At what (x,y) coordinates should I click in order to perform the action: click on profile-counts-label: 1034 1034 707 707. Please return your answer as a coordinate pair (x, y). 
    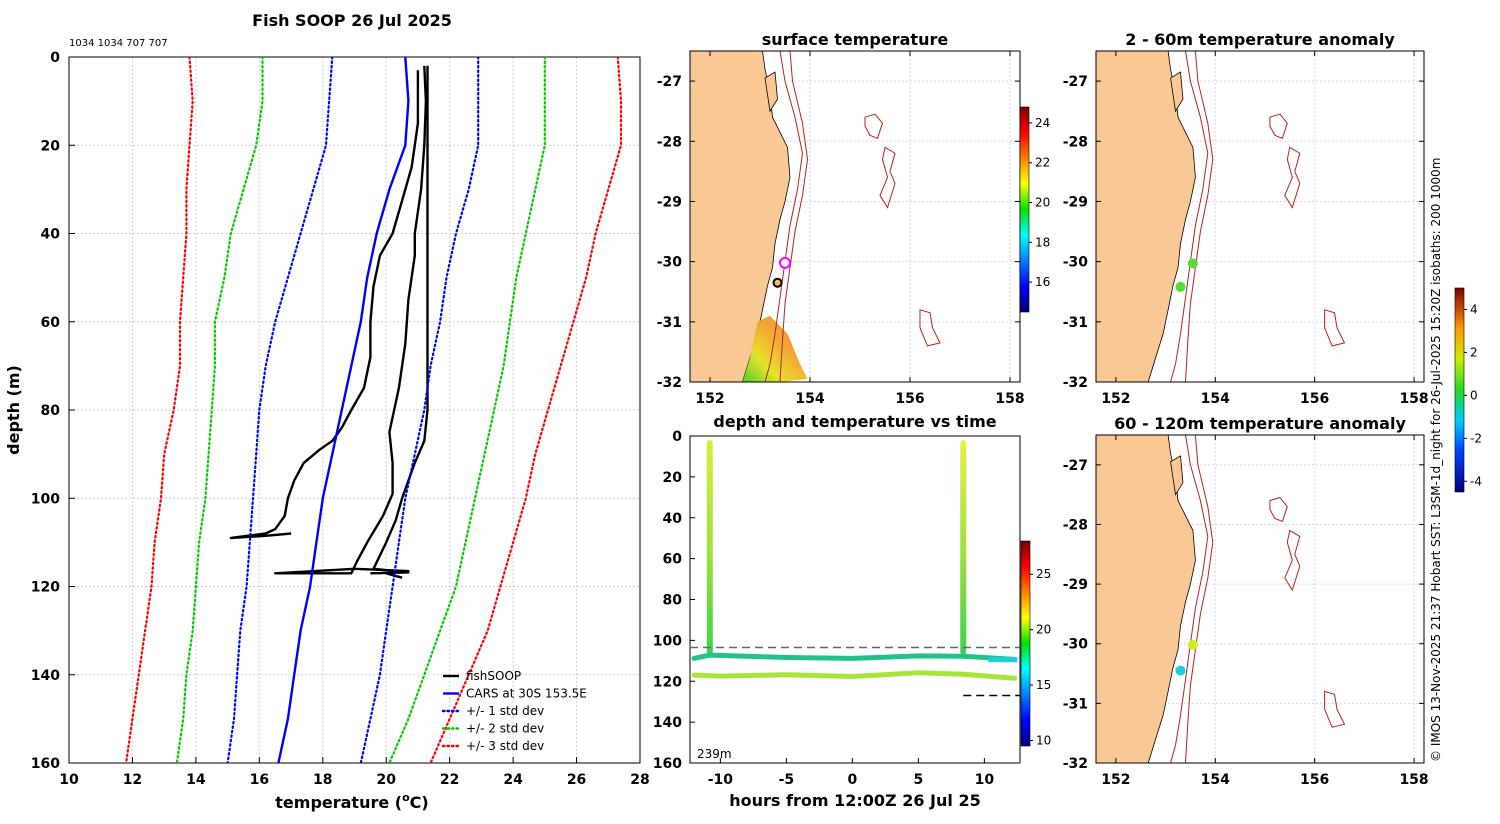
    Looking at the image, I should click on (118, 43).